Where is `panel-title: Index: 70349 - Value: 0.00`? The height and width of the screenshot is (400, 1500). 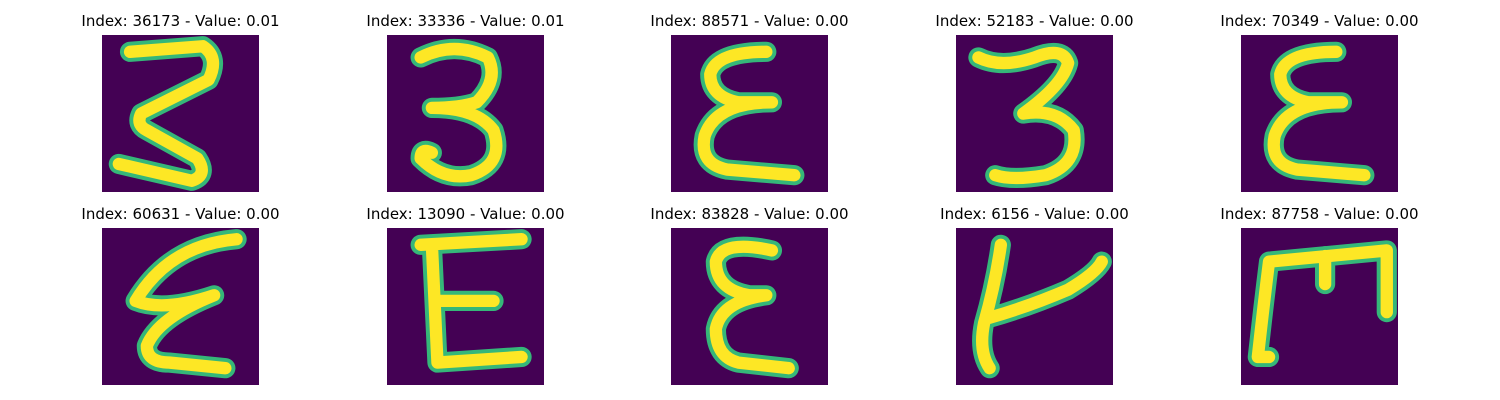 panel-title: Index: 70349 - Value: 0.00 is located at coordinates (1320, 21).